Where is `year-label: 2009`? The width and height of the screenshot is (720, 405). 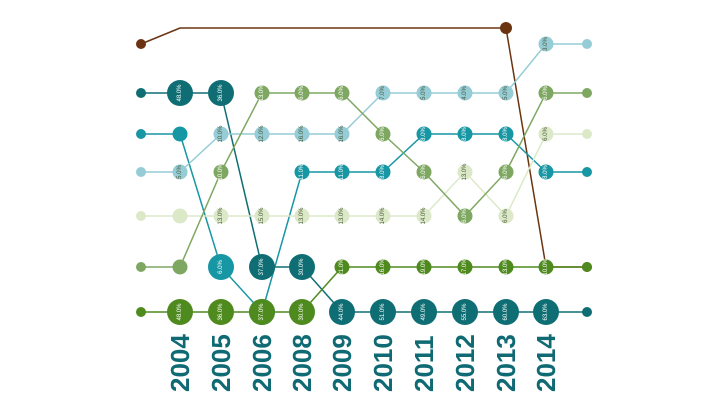
year-label: 2009 is located at coordinates (342, 363).